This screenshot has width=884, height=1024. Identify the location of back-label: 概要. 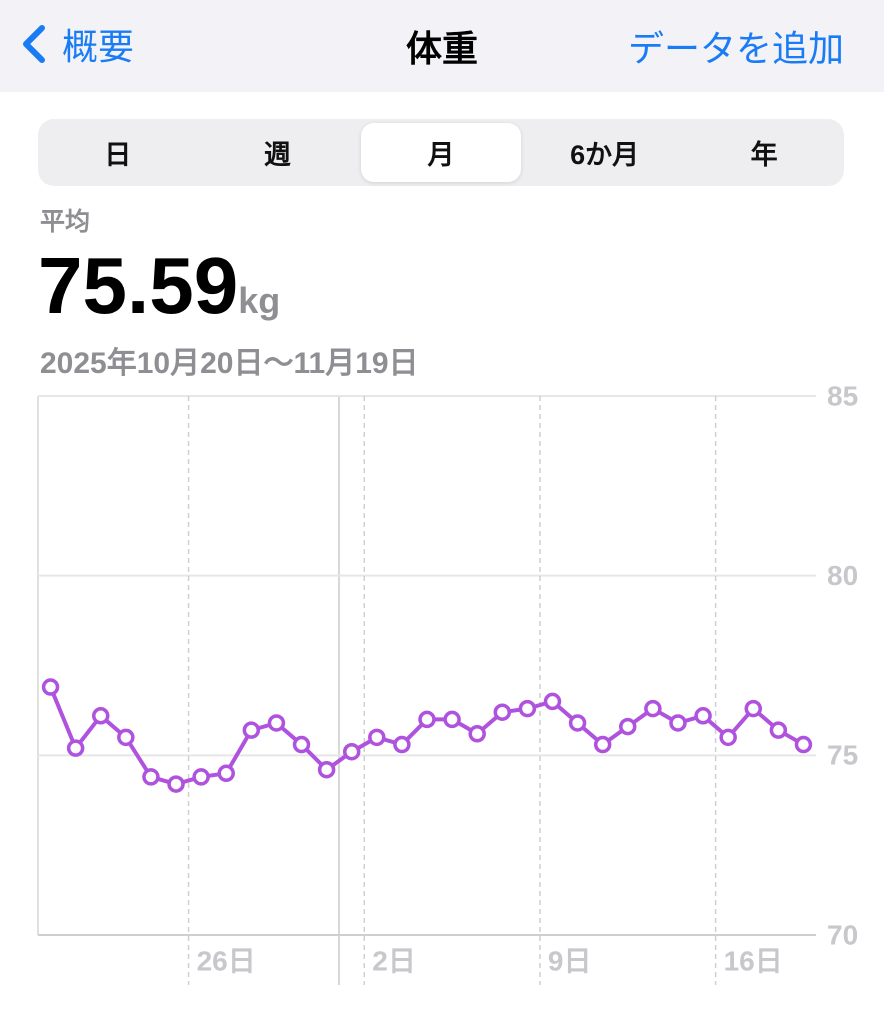
(98, 46).